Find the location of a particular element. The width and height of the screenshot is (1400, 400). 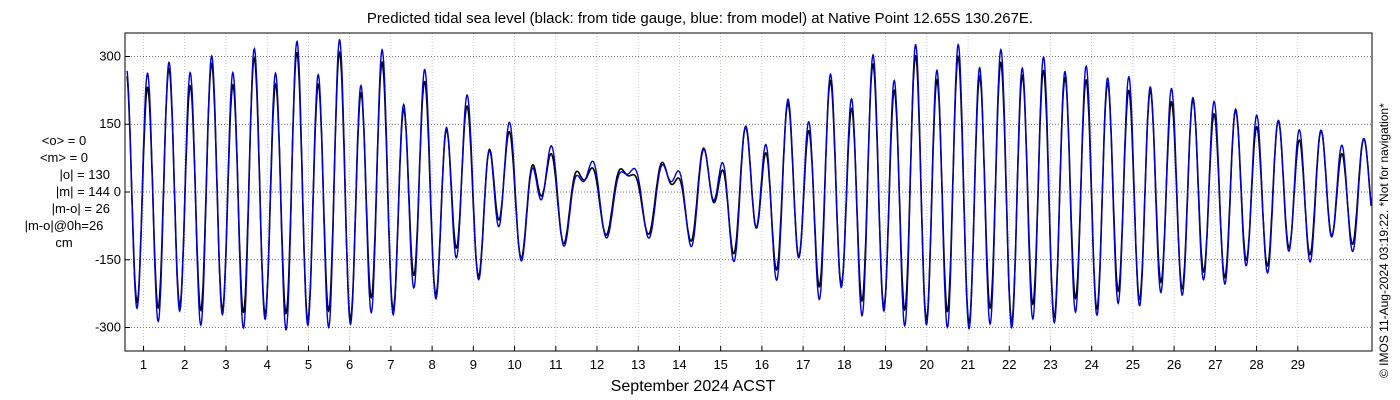

stat-unit: cm is located at coordinates (64, 242).